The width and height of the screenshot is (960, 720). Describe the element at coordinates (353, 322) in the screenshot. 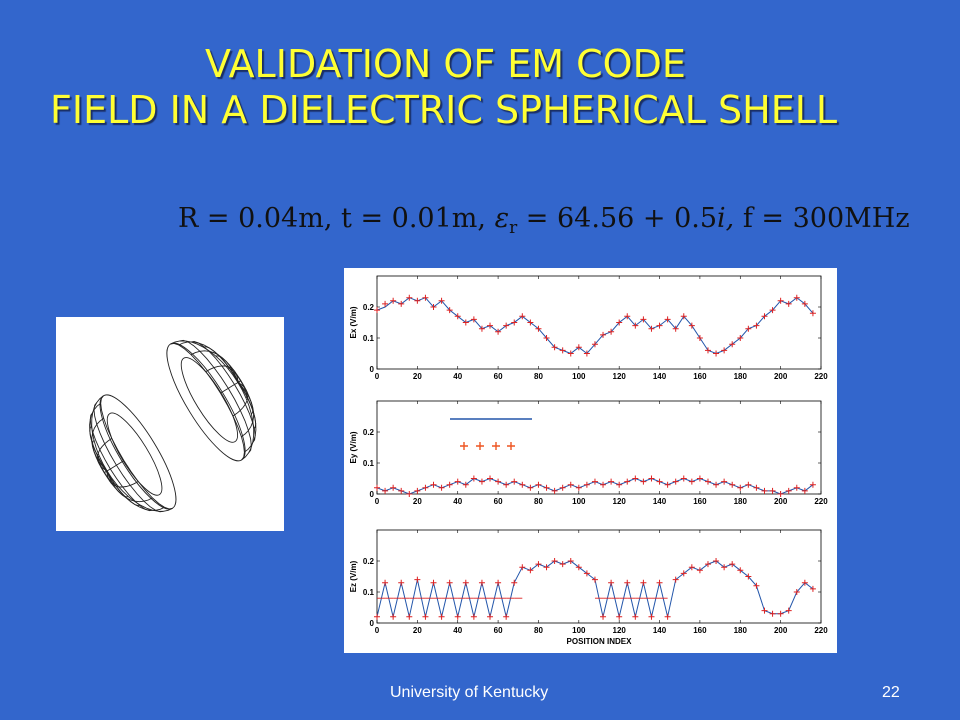

I see `y-axis-label: Ex (V/m)` at that location.